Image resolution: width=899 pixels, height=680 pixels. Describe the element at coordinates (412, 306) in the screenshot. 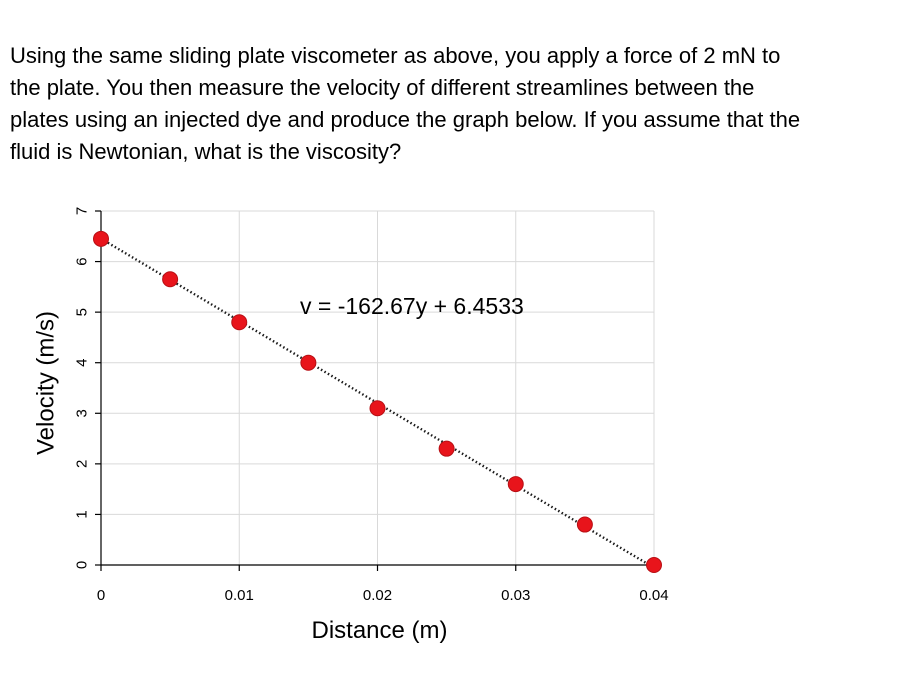

I see `trendline-equation: v = -162.67y + 6.4533` at that location.